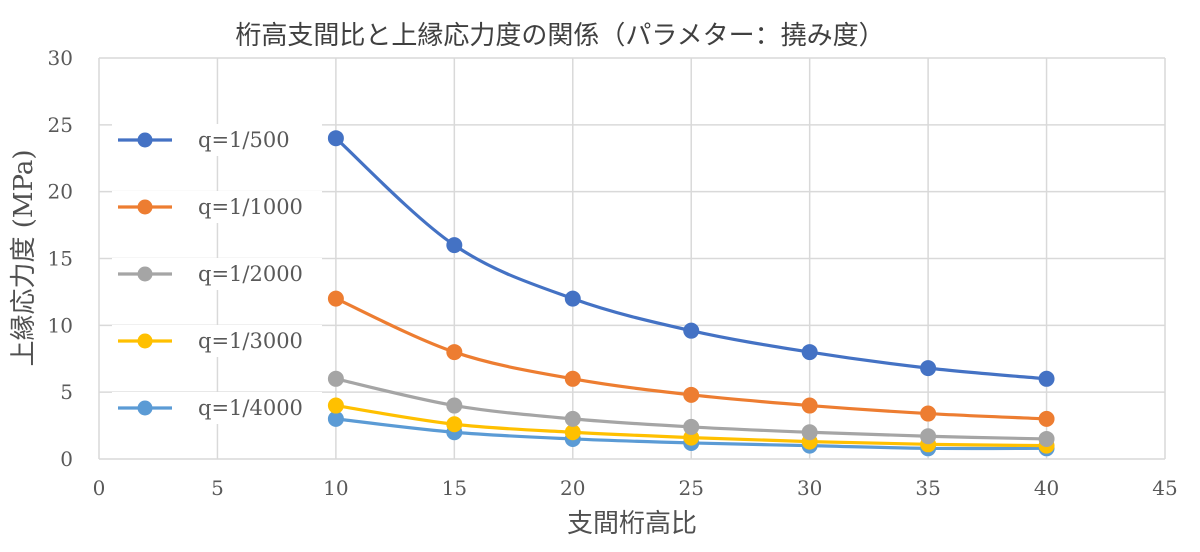 The image size is (1200, 552). What do you see at coordinates (1164, 488) in the screenshot?
I see `x-tick-label: 45` at bounding box center [1164, 488].